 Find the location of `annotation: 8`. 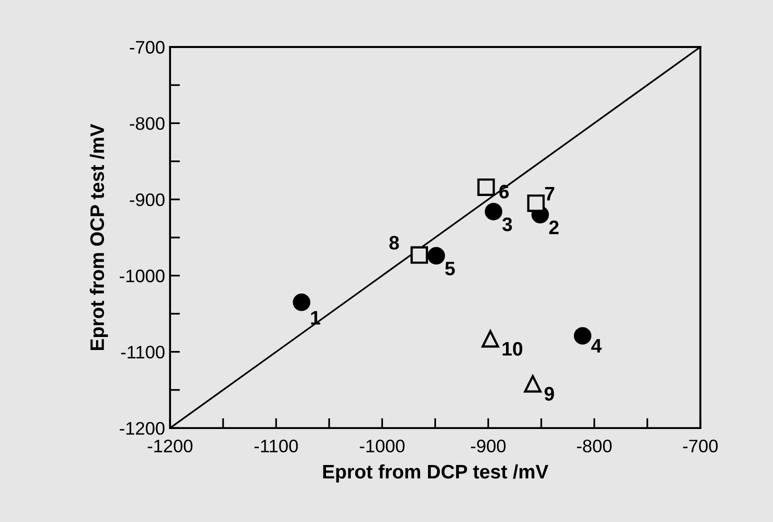

annotation: 8 is located at coordinates (394, 243).